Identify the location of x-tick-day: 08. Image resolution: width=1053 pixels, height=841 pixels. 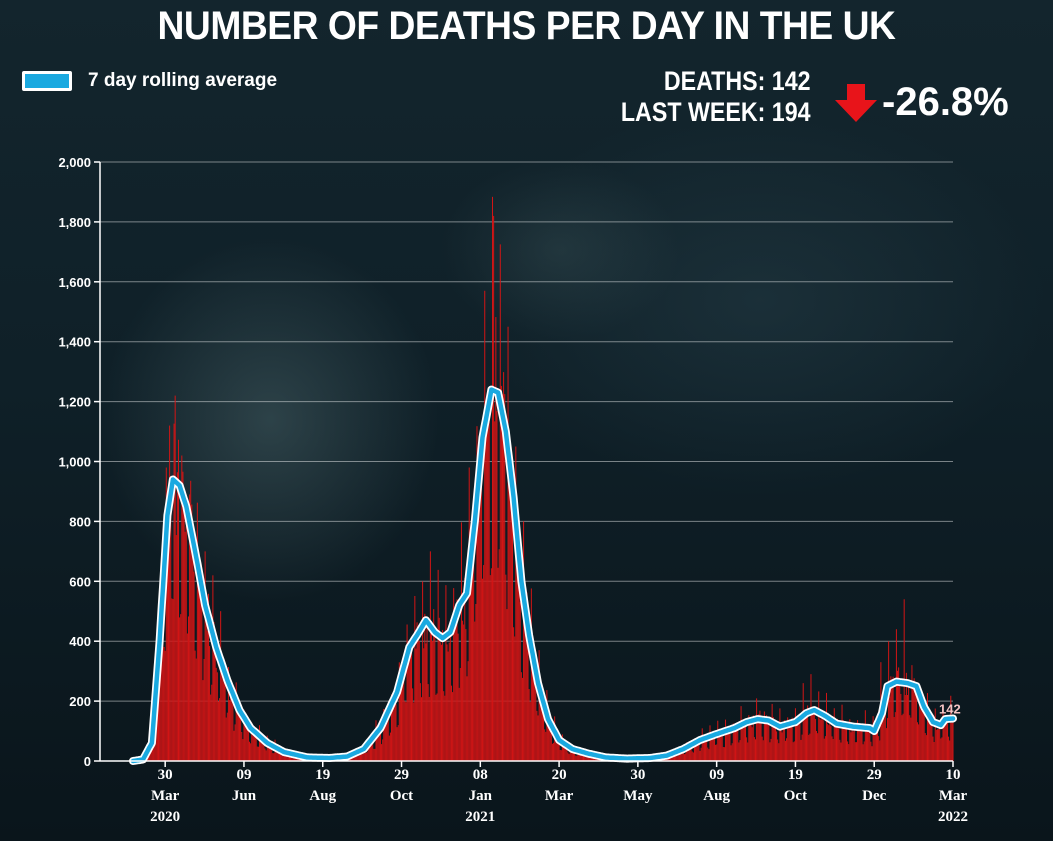
(480, 775).